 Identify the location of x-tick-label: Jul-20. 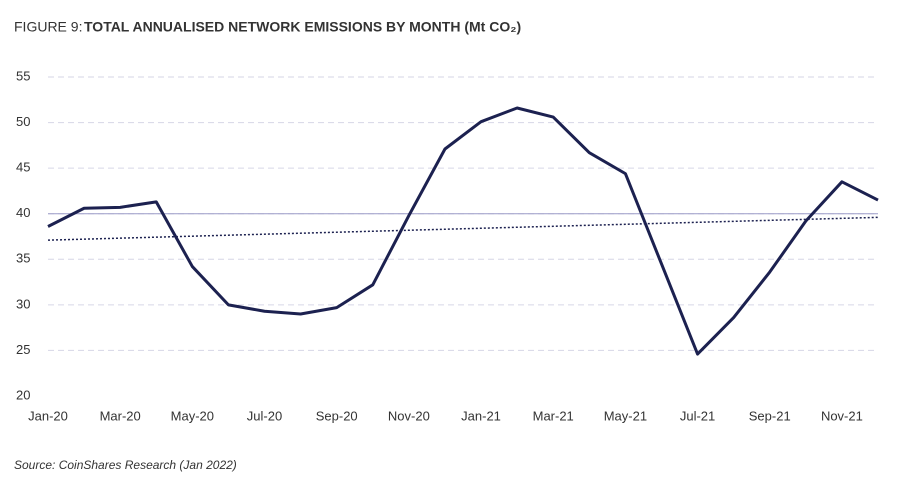
(264, 415).